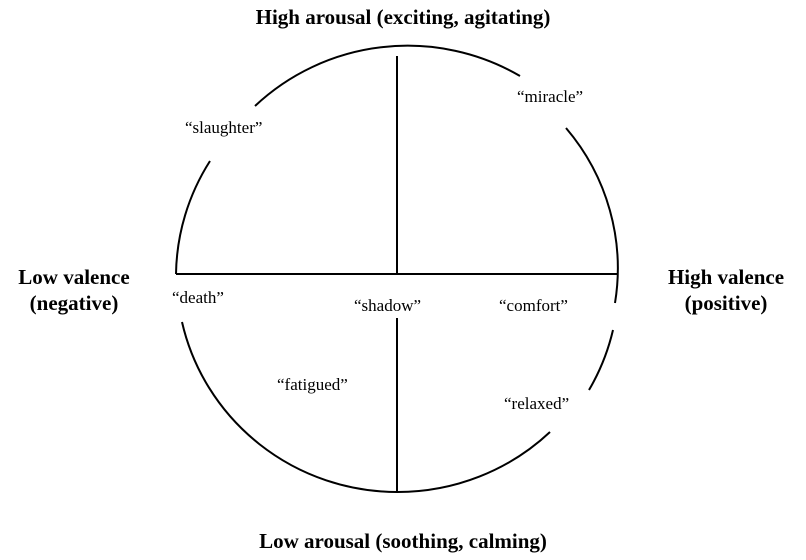 Image resolution: width=806 pixels, height=560 pixels. Describe the element at coordinates (74, 277) in the screenshot. I see `low-valence-line-1: Low valence` at that location.